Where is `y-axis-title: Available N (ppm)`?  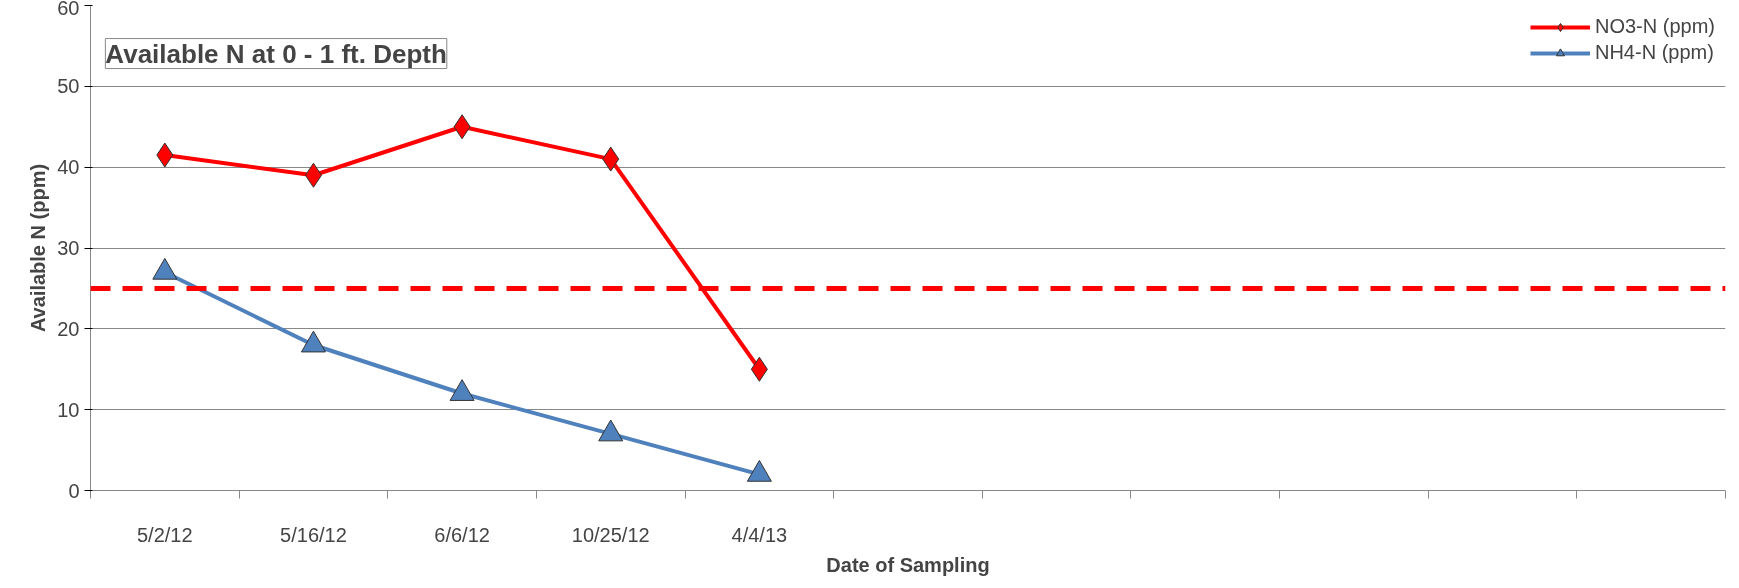
y-axis-title: Available N (ppm) is located at coordinates (38, 248).